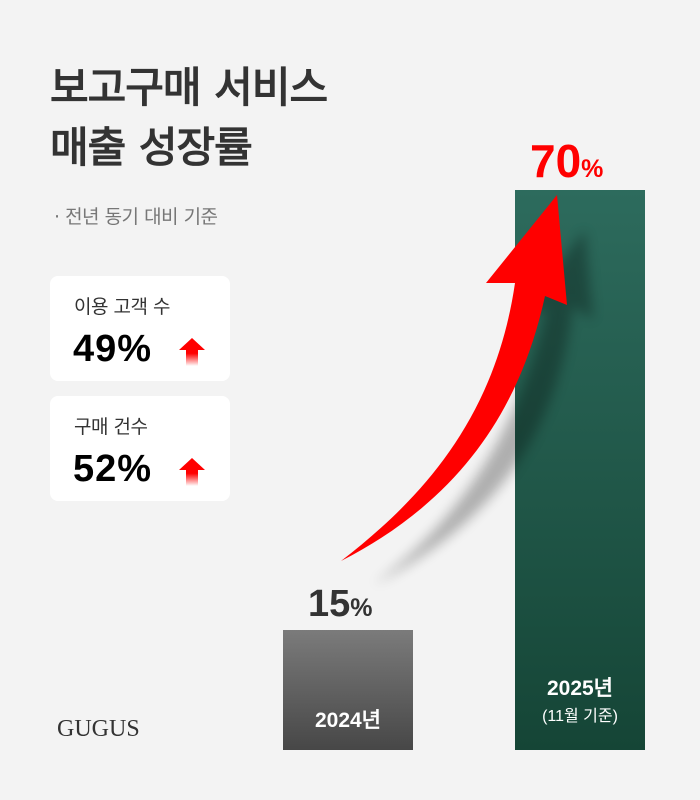 The image size is (700, 800). What do you see at coordinates (113, 349) in the screenshot?
I see `stat-value: 49%` at bounding box center [113, 349].